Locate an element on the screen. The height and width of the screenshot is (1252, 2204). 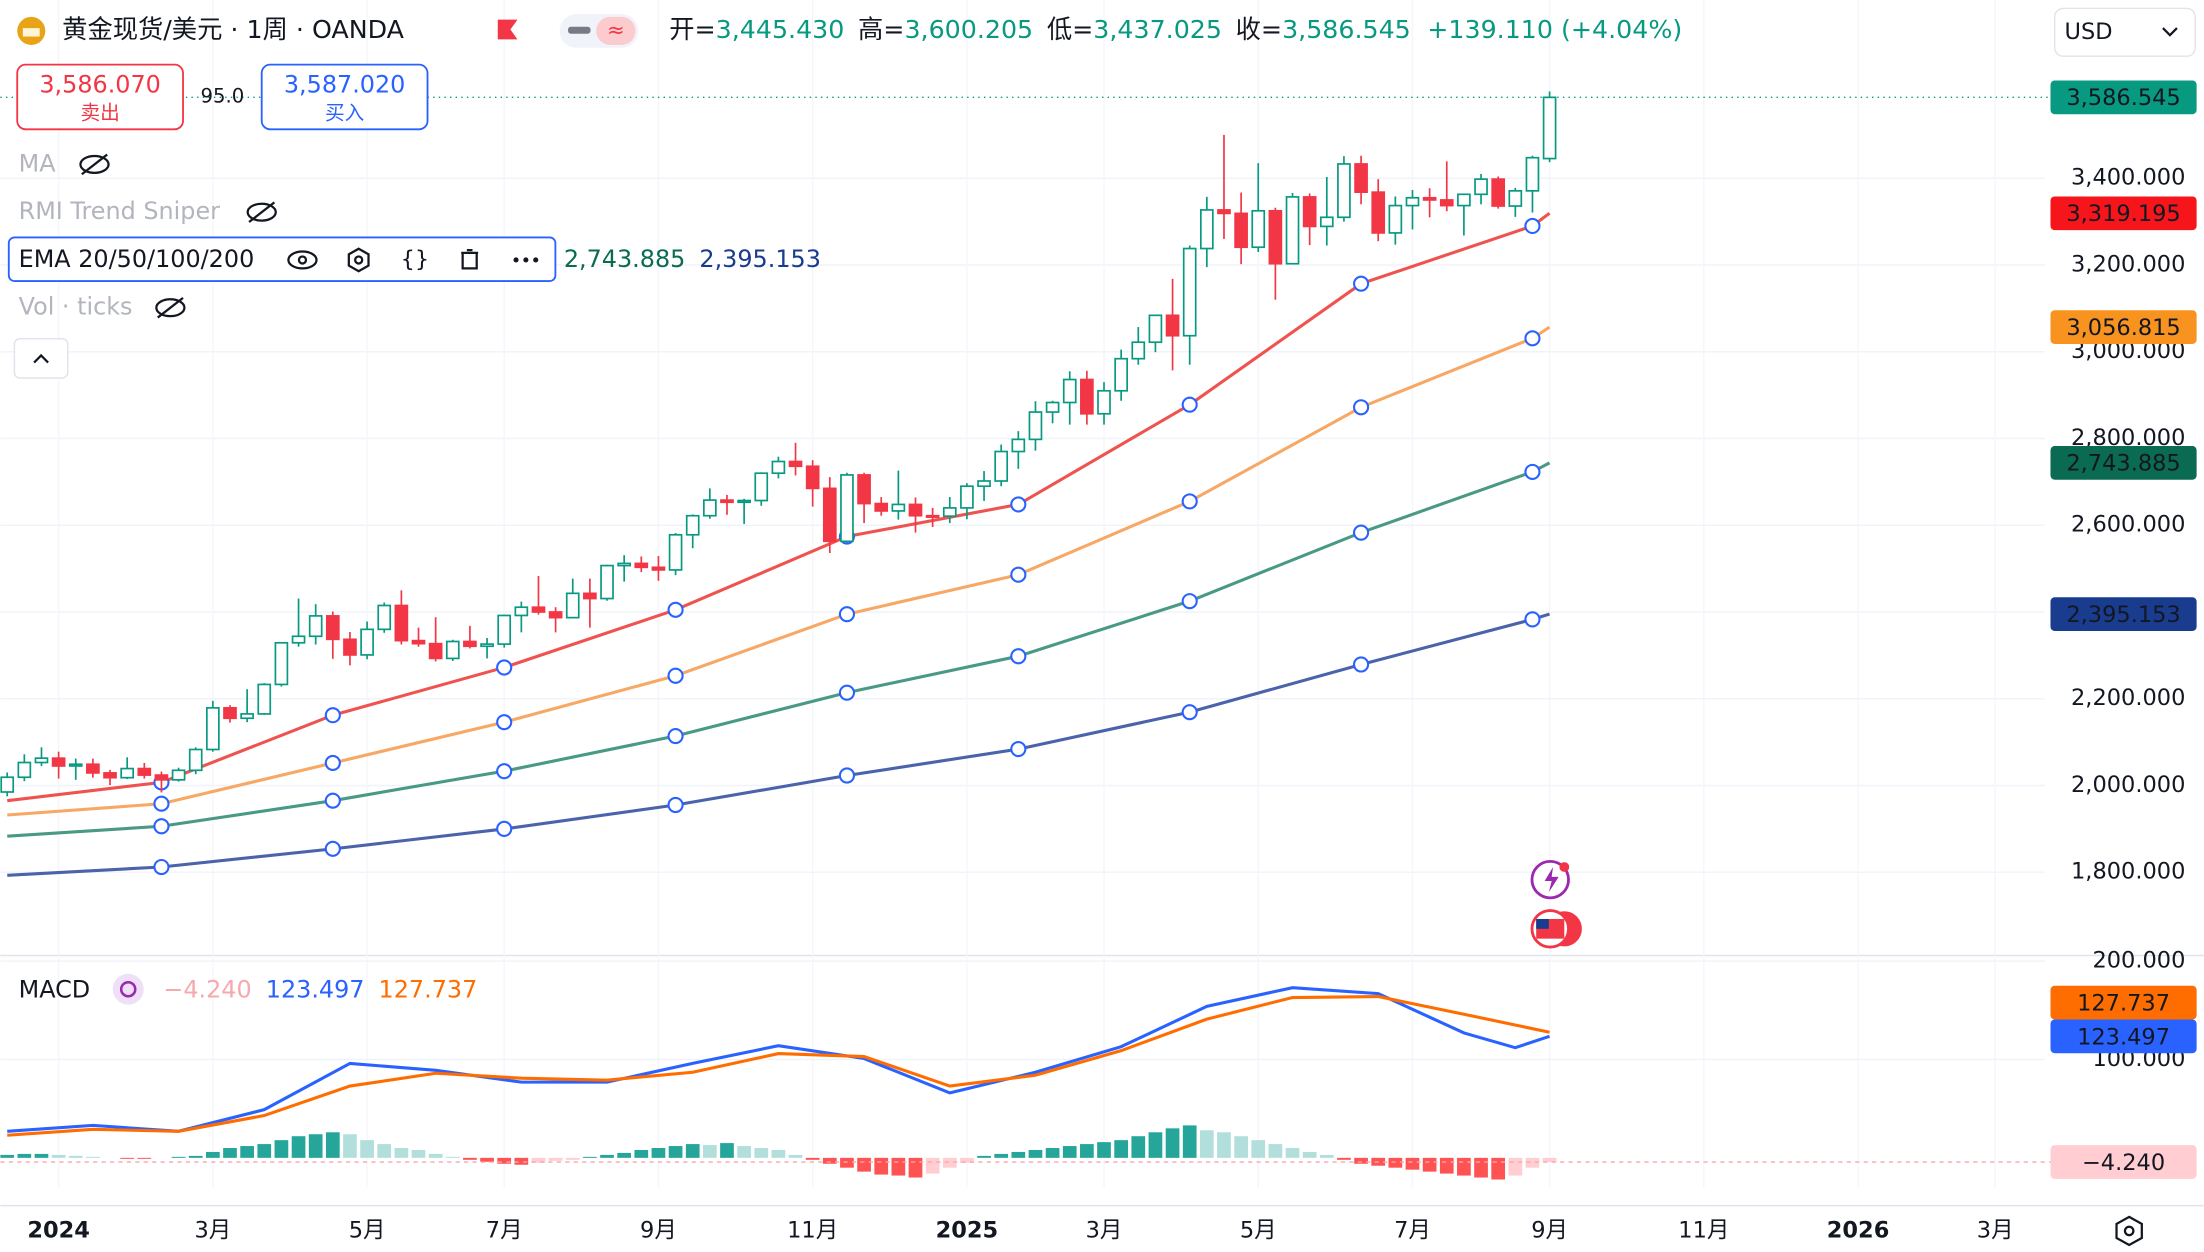
currency-label: USD is located at coordinates (2089, 32).